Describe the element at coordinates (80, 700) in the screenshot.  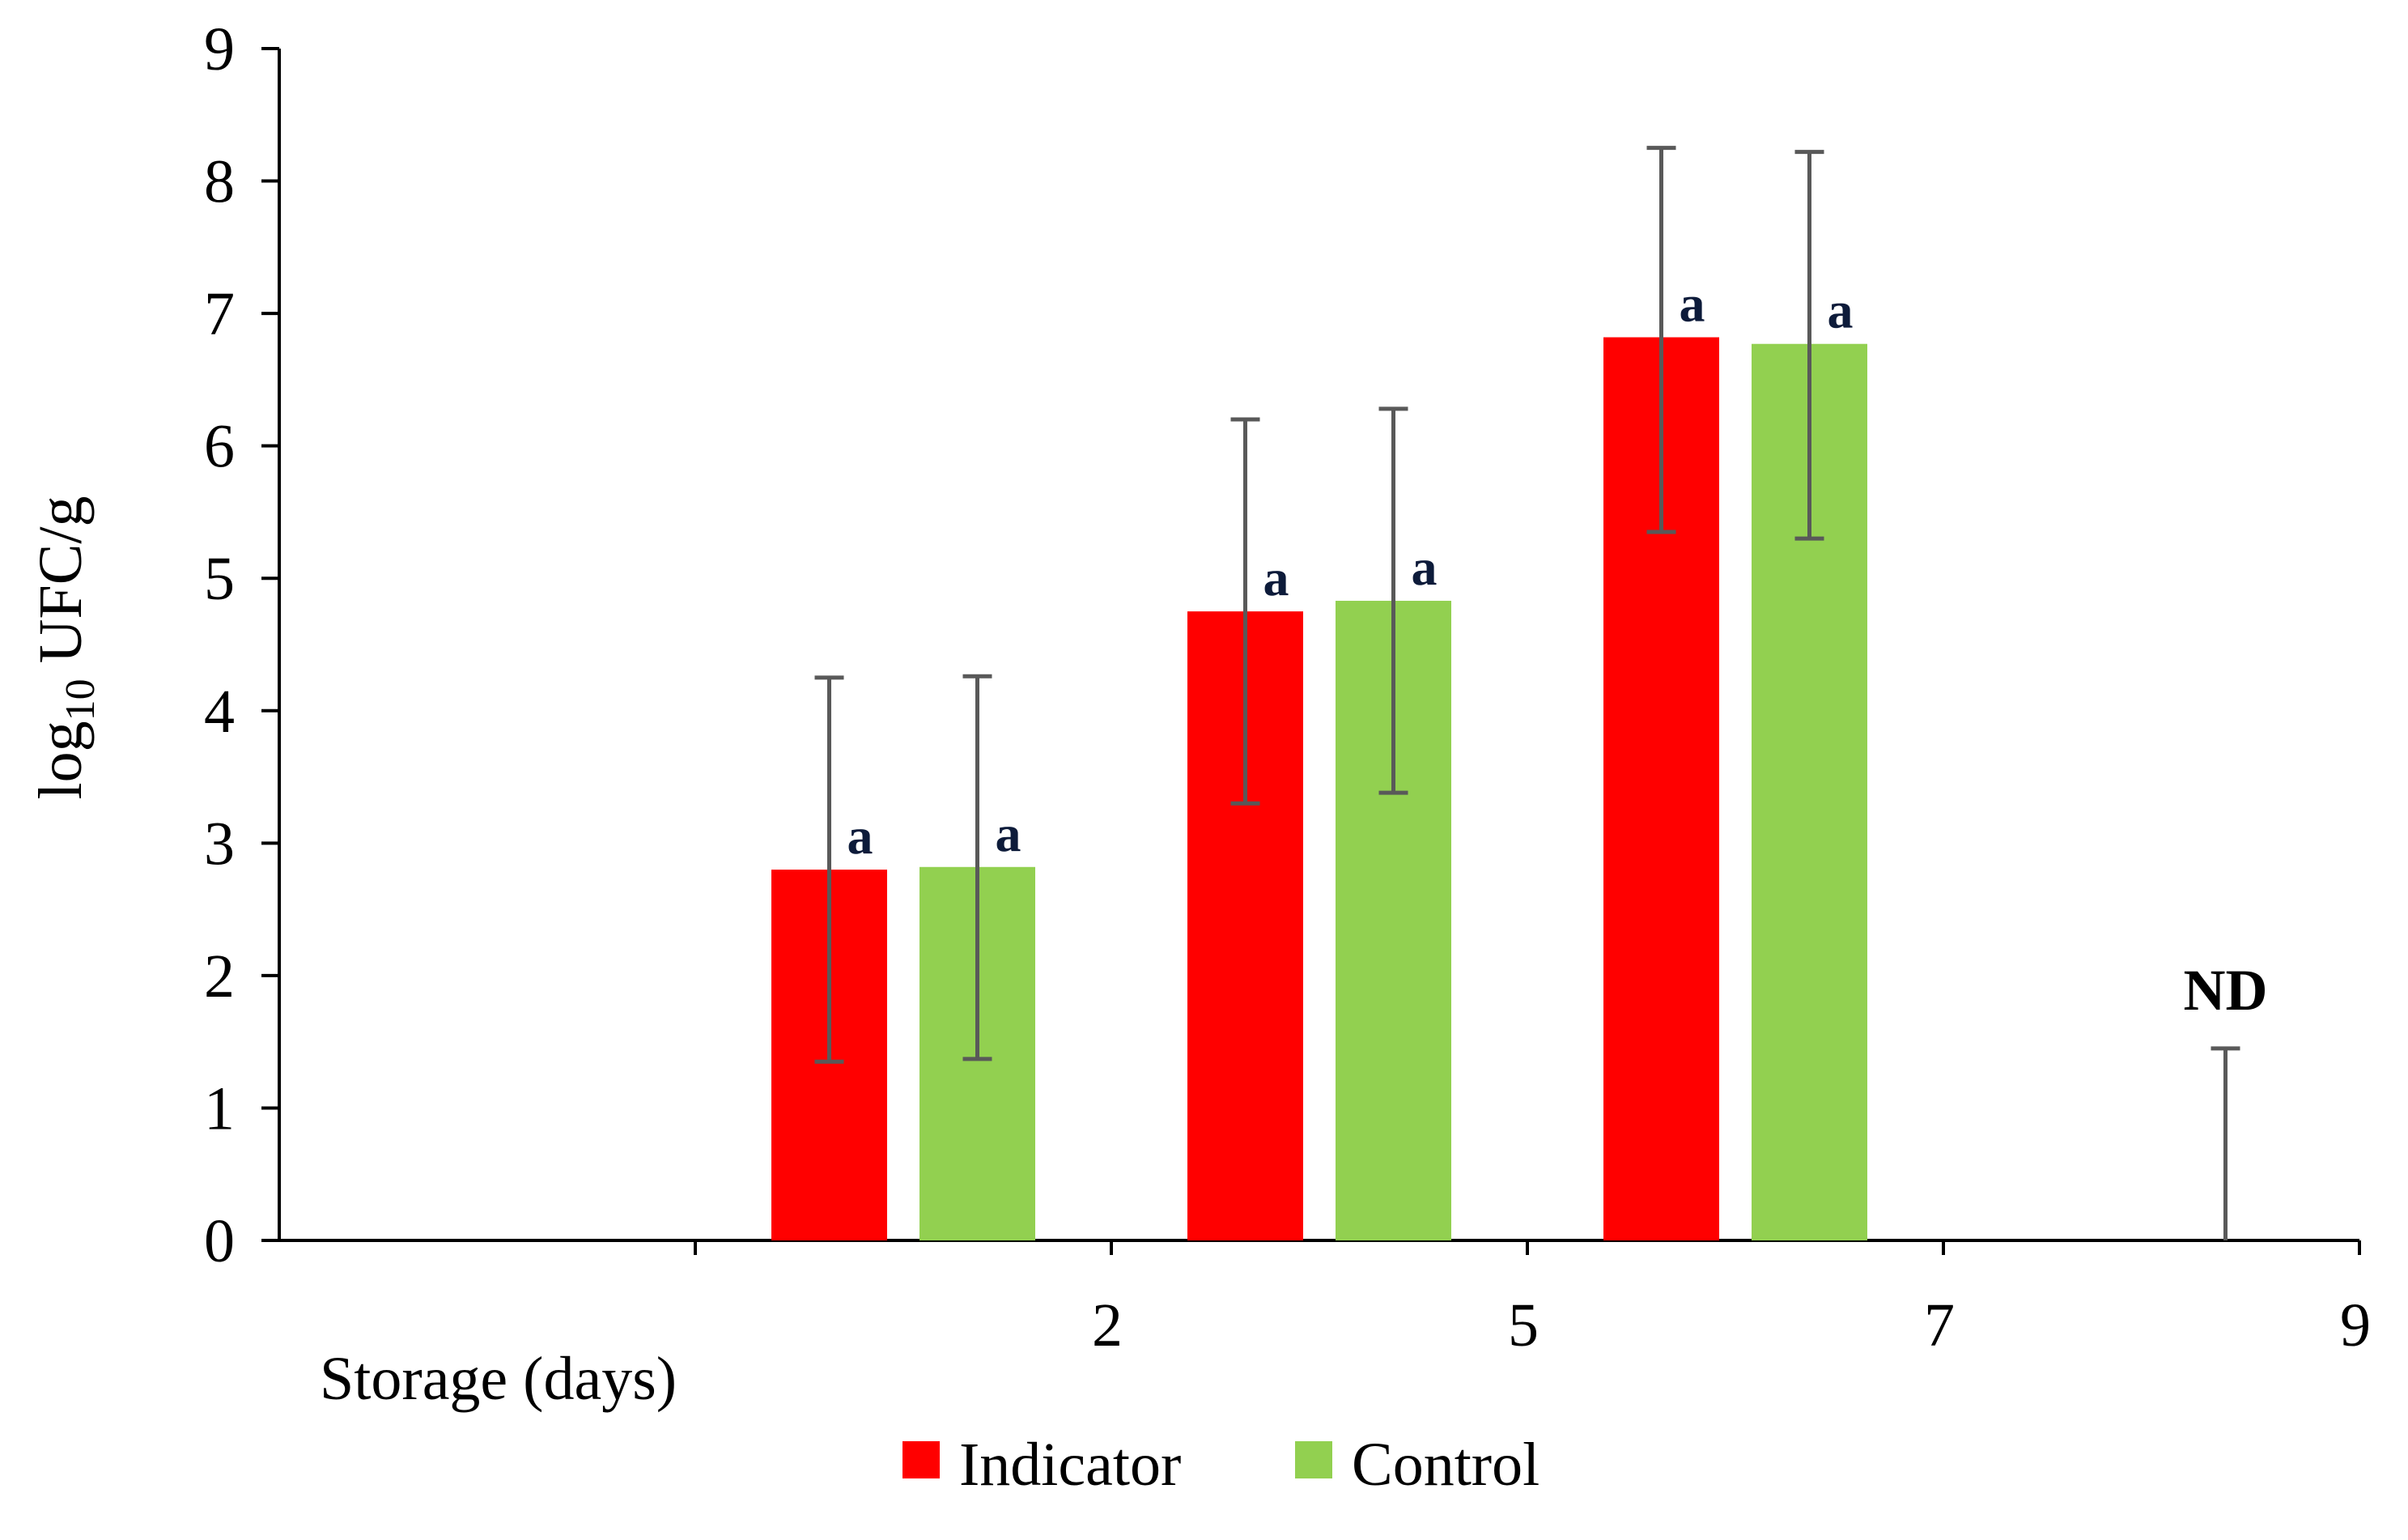
I see `y-axis-title-subscript: 10` at that location.